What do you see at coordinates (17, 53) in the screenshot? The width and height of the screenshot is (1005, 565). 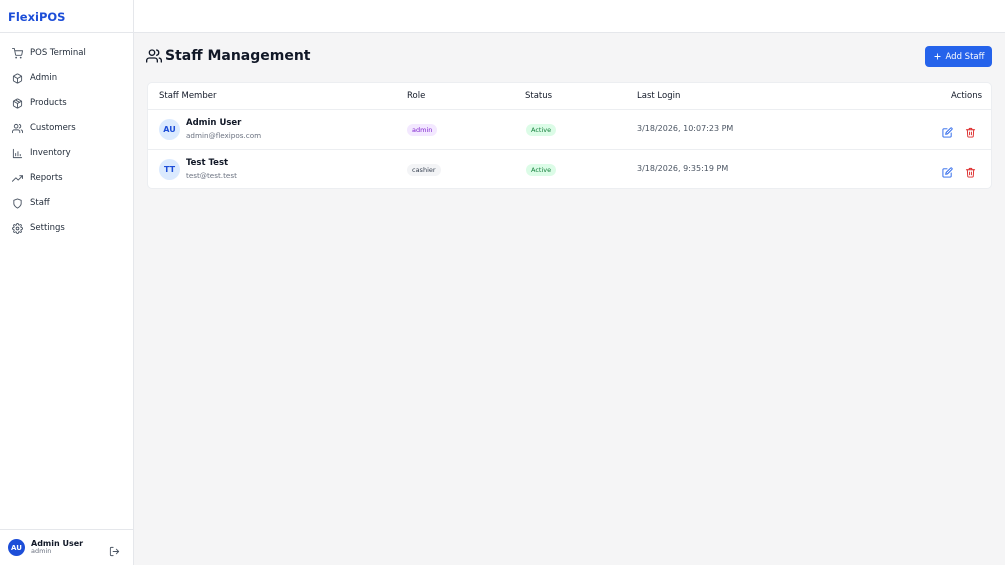 I see `cart-icon` at bounding box center [17, 53].